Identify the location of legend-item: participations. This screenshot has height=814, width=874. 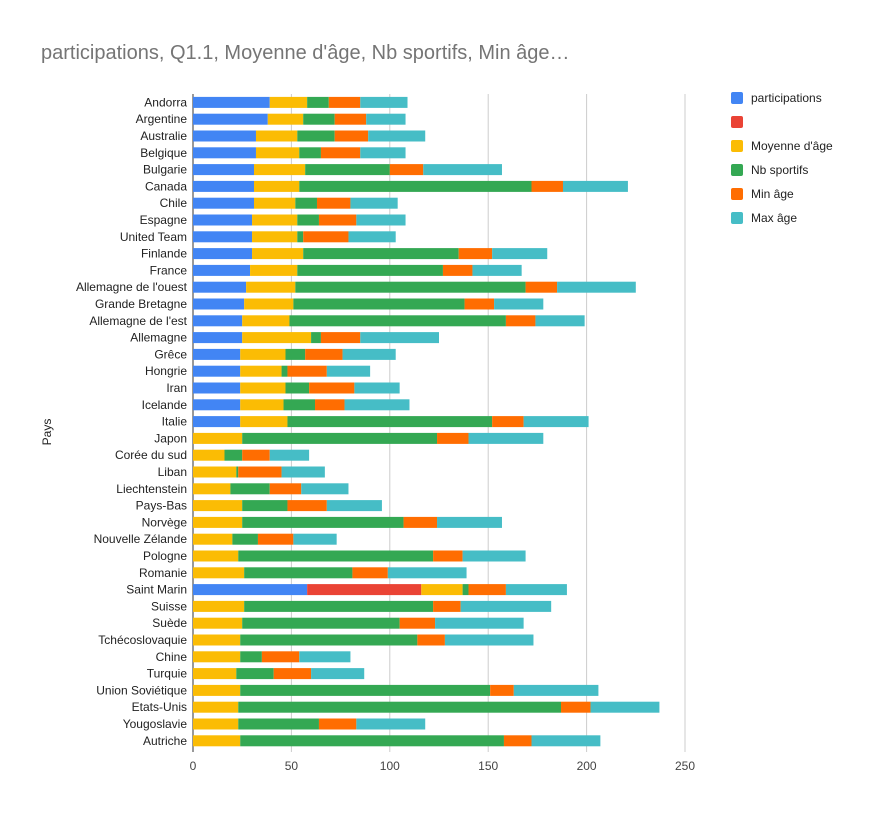
(776, 98).